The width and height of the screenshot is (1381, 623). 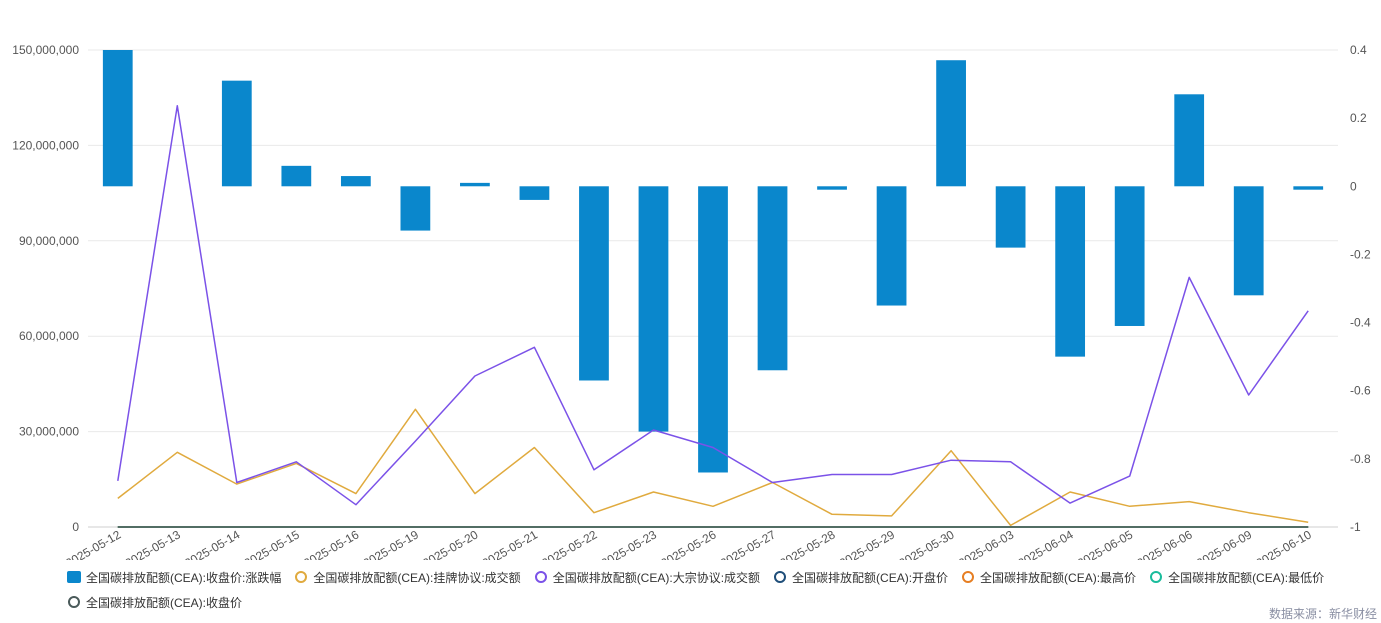 I want to click on x-tick-label: 2025-06-04, so click(x=1045, y=543).